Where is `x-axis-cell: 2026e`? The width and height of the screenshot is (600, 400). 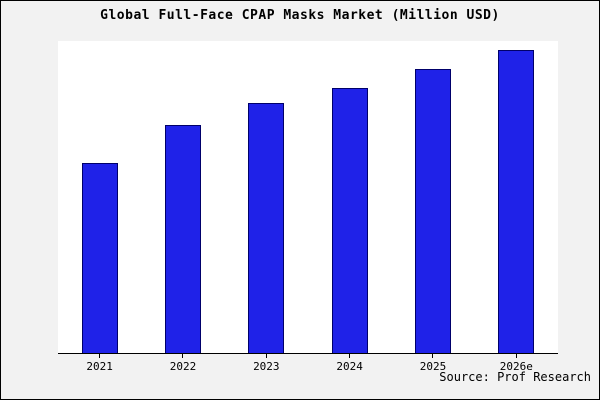
x-axis-cell: 2026e is located at coordinates (516, 363).